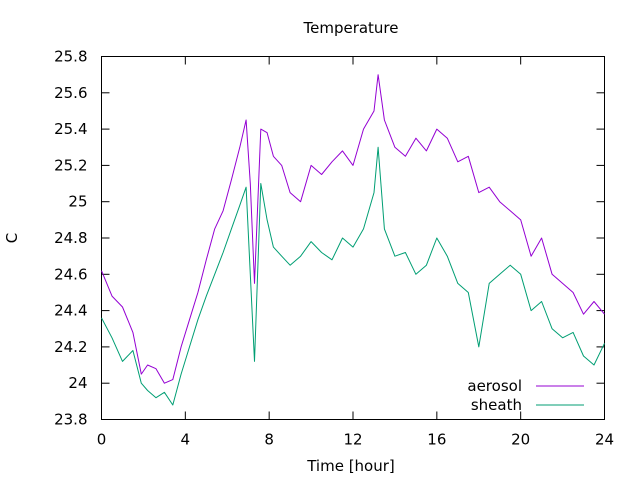  I want to click on x-axis-label: Time [hour], so click(350, 466).